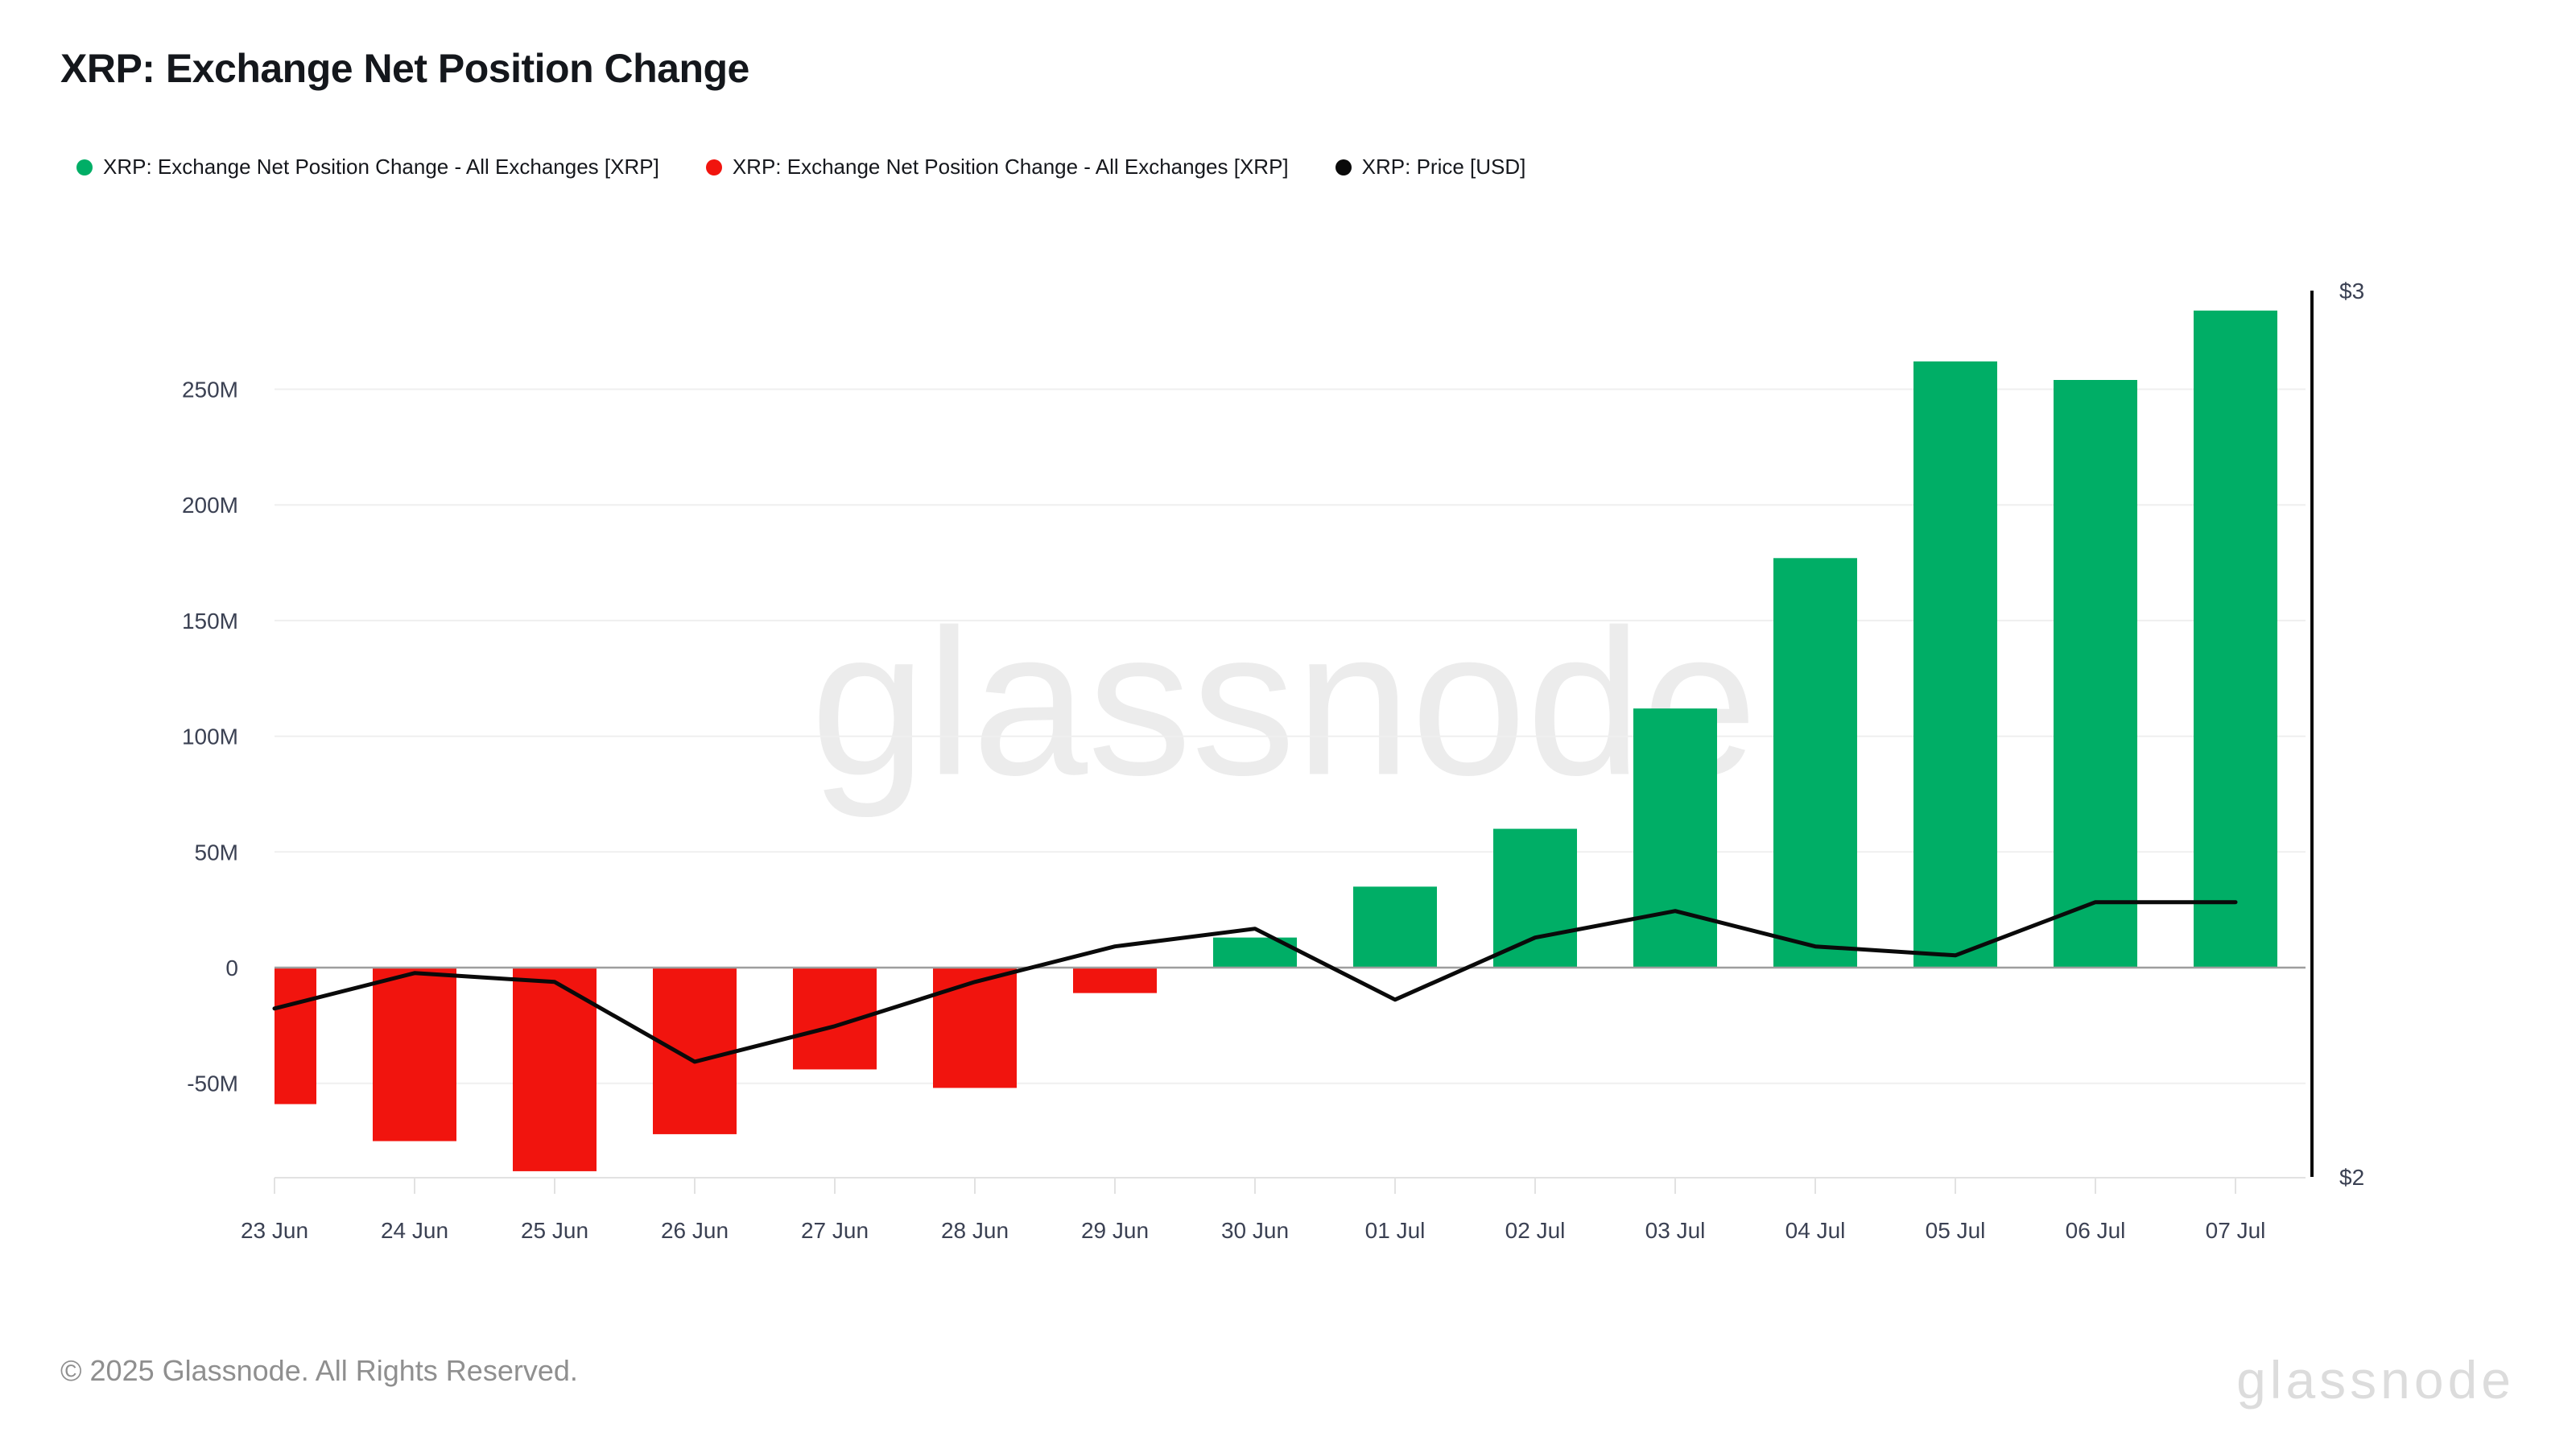 Image resolution: width=2576 pixels, height=1449 pixels. What do you see at coordinates (1255, 1230) in the screenshot?
I see `x-axis-tick-label: 30 Jun` at bounding box center [1255, 1230].